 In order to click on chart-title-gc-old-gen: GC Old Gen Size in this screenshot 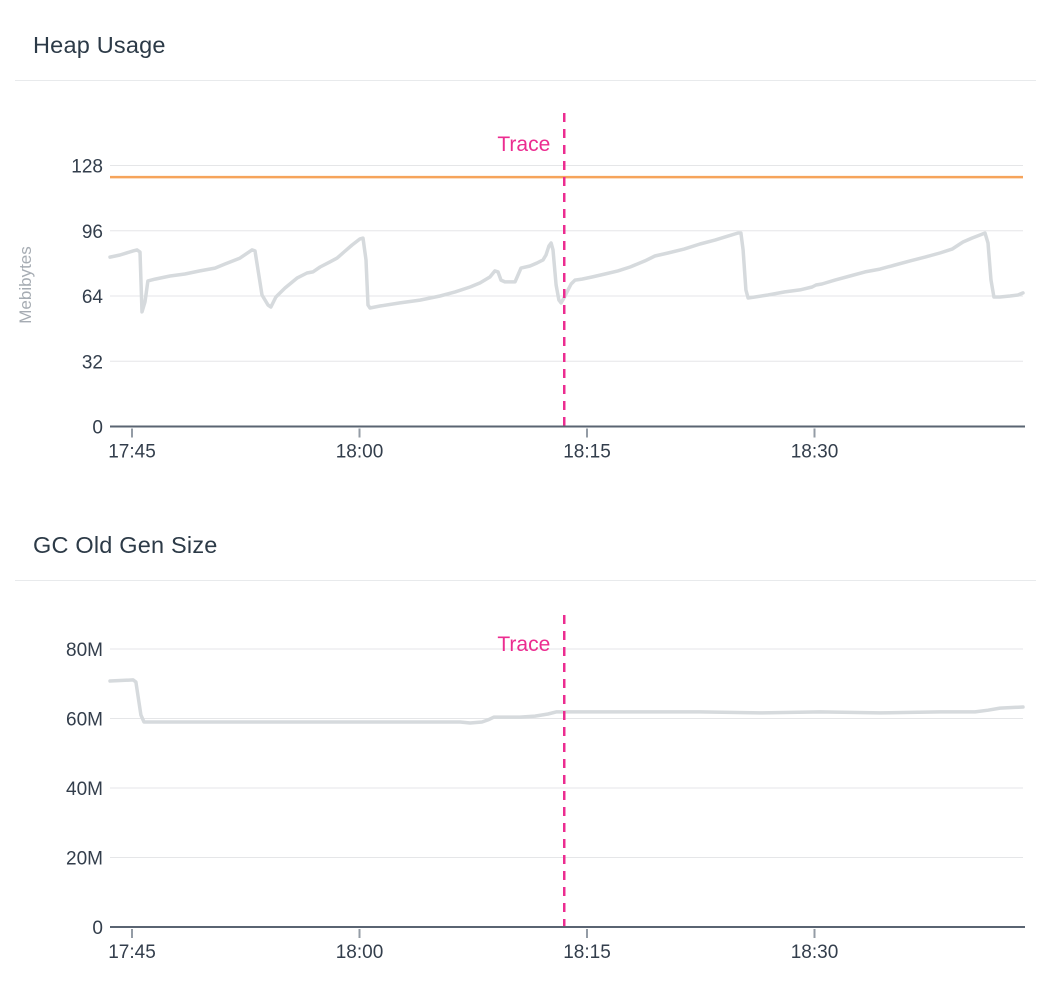, I will do `click(125, 545)`.